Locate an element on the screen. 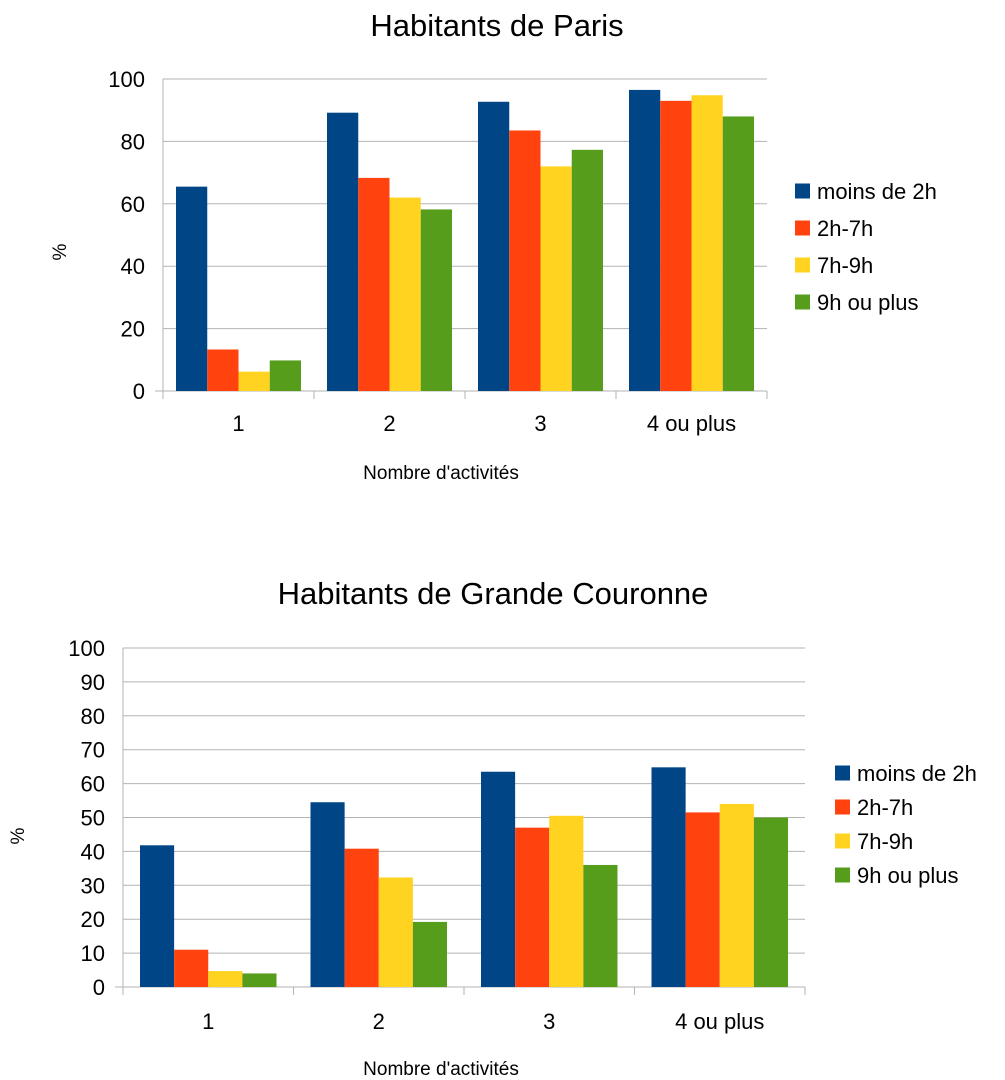 Image resolution: width=1005 pixels, height=1080 pixels. y-tick-label: 30 is located at coordinates (93, 885).